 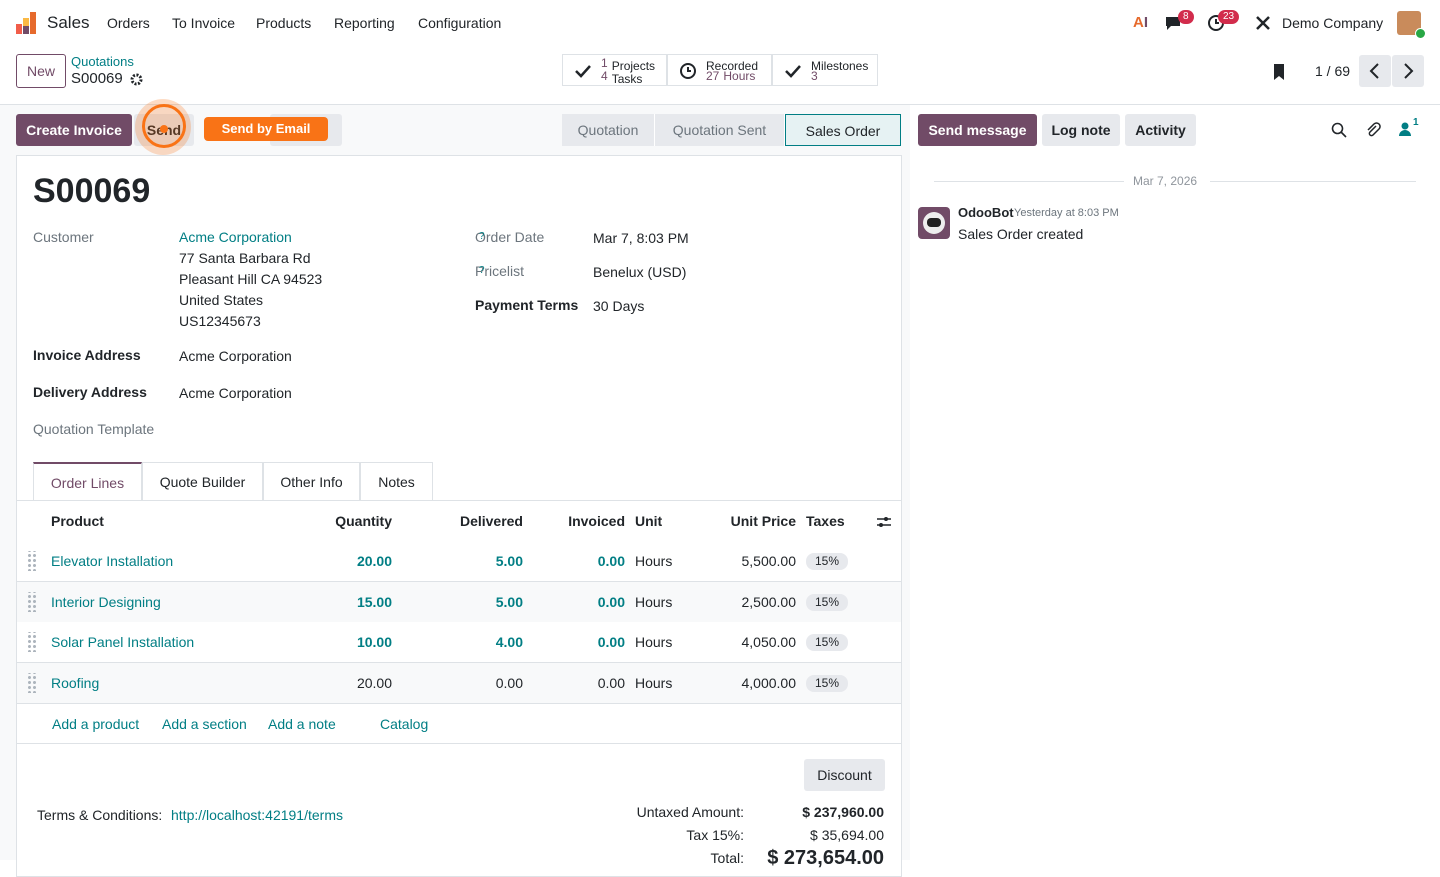 What do you see at coordinates (245, 258) in the screenshot?
I see `address-line: 77 Santa Barbara Rd` at bounding box center [245, 258].